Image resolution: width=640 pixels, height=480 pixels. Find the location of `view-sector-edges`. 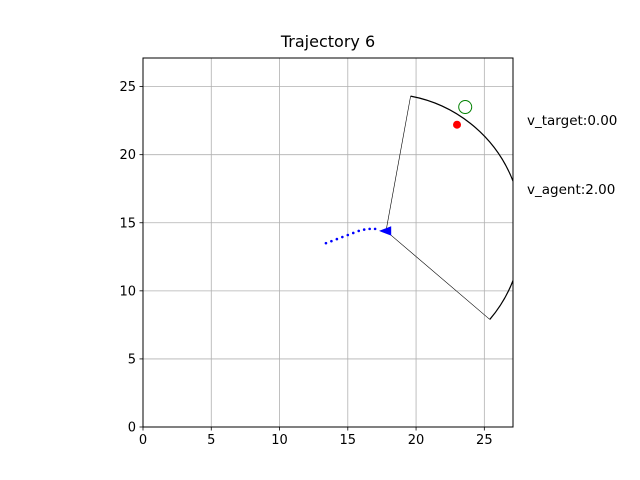

view-sector-edges is located at coordinates (437, 208).